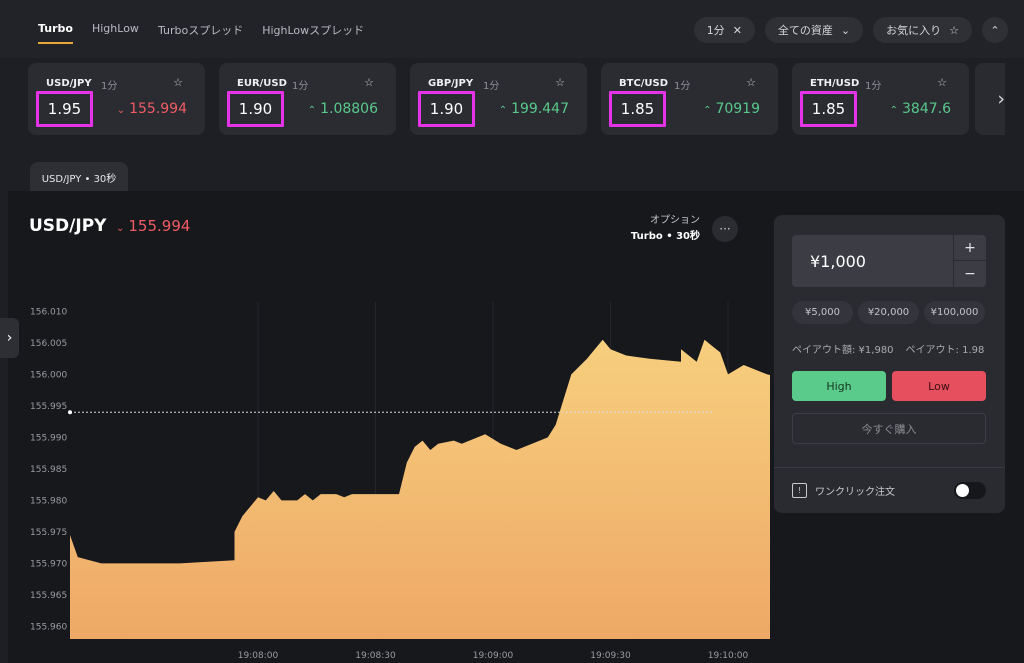 Image resolution: width=1024 pixels, height=663 pixels. I want to click on toggle-knob, so click(962, 490).